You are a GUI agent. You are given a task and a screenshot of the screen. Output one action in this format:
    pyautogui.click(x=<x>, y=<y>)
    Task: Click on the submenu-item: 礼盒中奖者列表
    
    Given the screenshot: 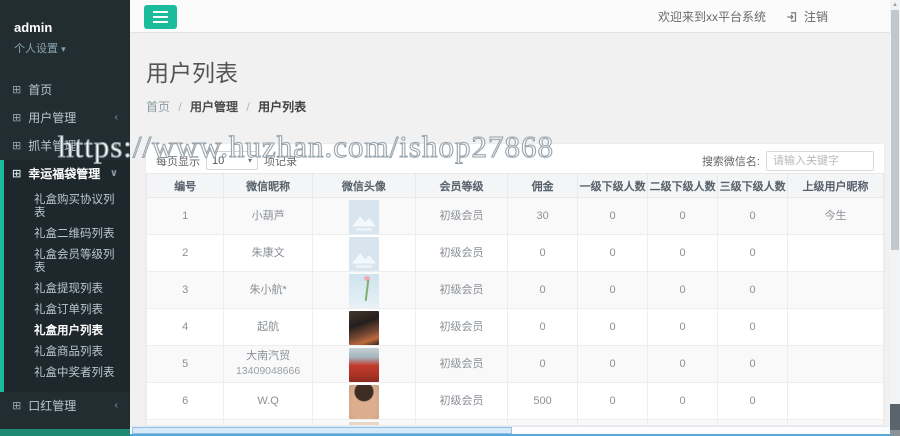 What is the action you would take?
    pyautogui.click(x=74, y=373)
    